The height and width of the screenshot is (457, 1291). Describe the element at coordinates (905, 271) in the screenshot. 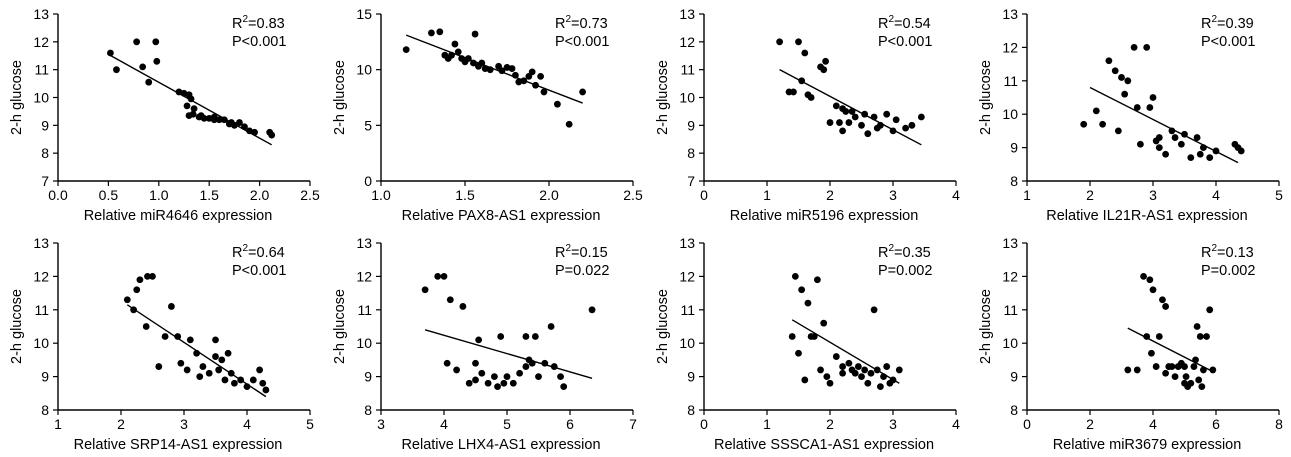

I see `p-value-label: P=0.002` at that location.